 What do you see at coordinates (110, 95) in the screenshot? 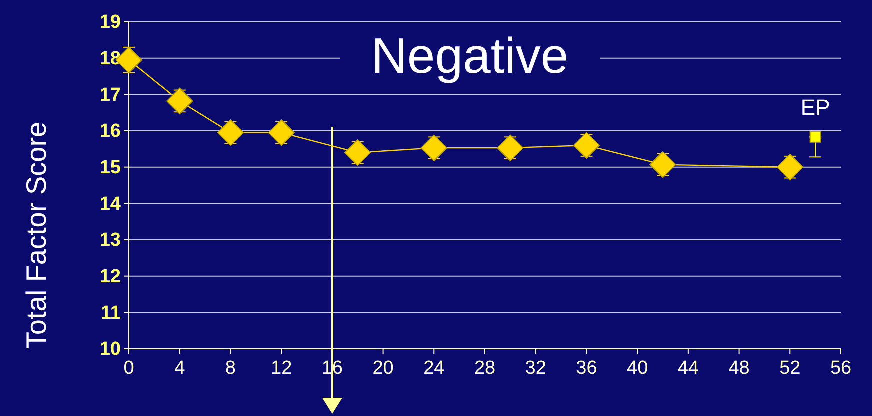
I see `y-tick-label: 17` at bounding box center [110, 95].